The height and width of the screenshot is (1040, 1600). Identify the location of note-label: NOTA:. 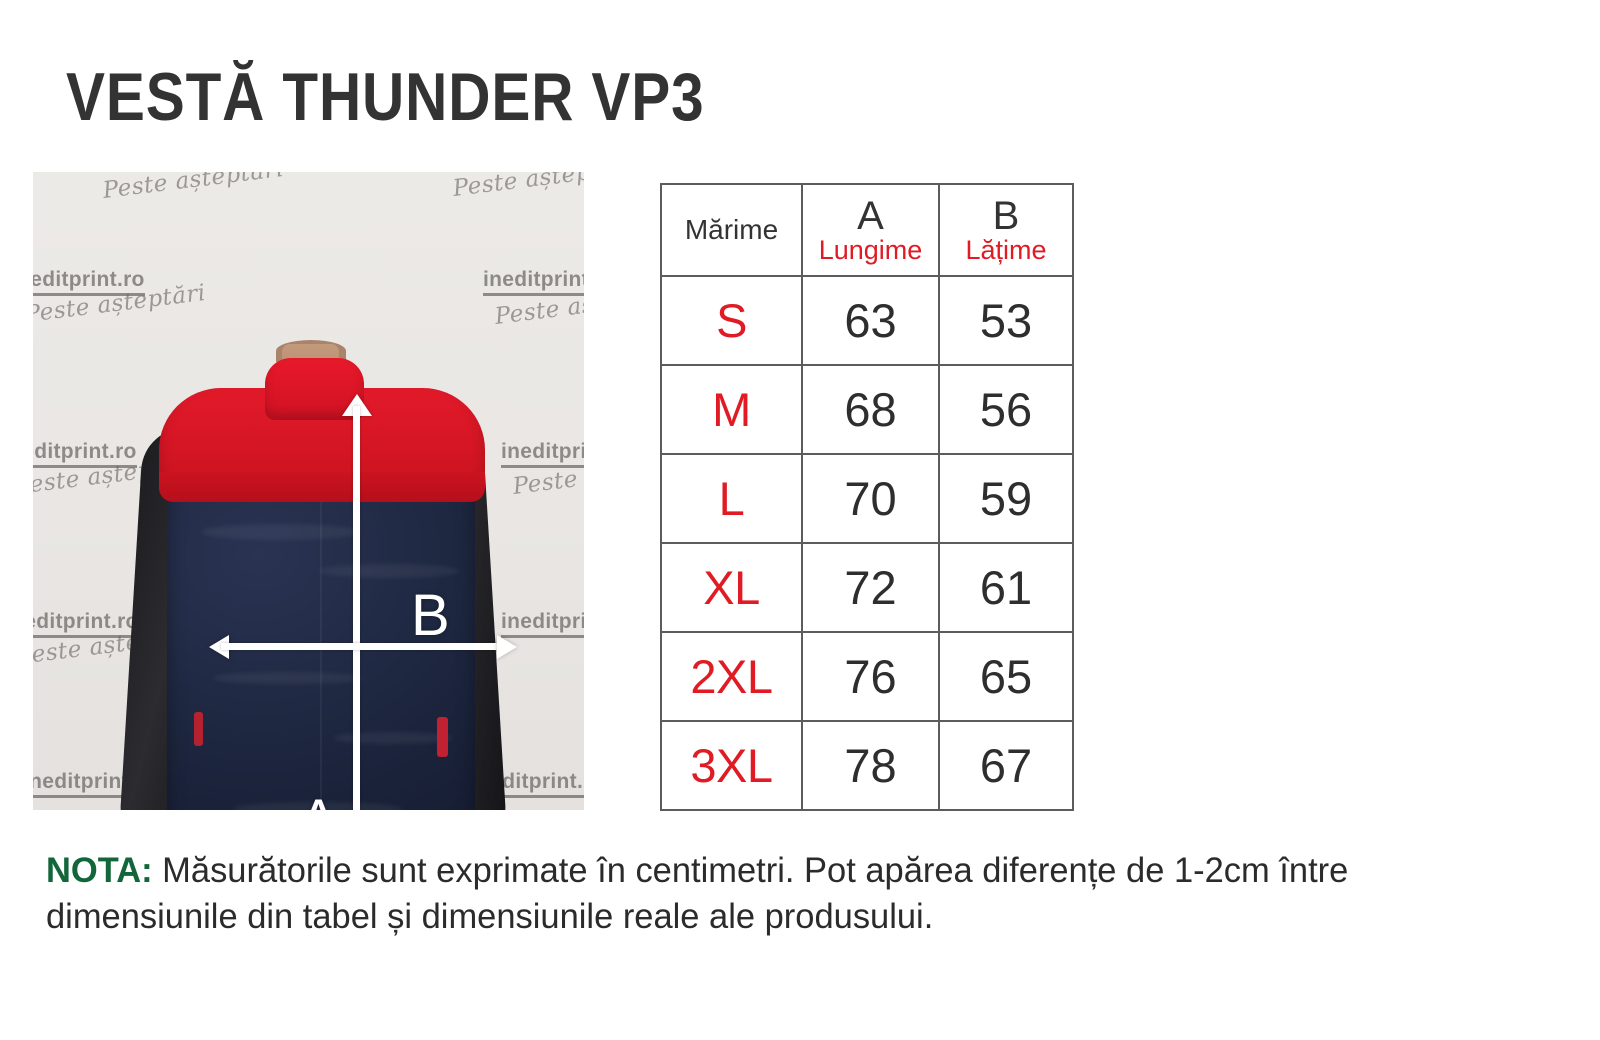
(99, 870).